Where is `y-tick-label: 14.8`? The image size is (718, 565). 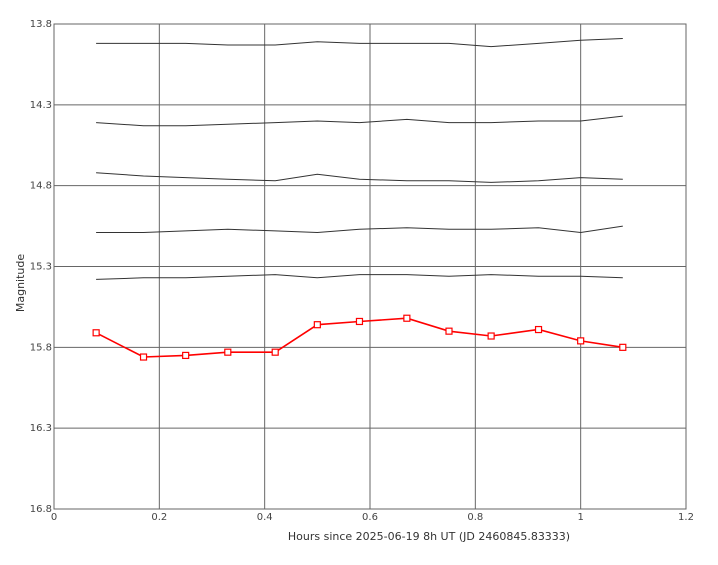
y-tick-label: 14.8 is located at coordinates (41, 186).